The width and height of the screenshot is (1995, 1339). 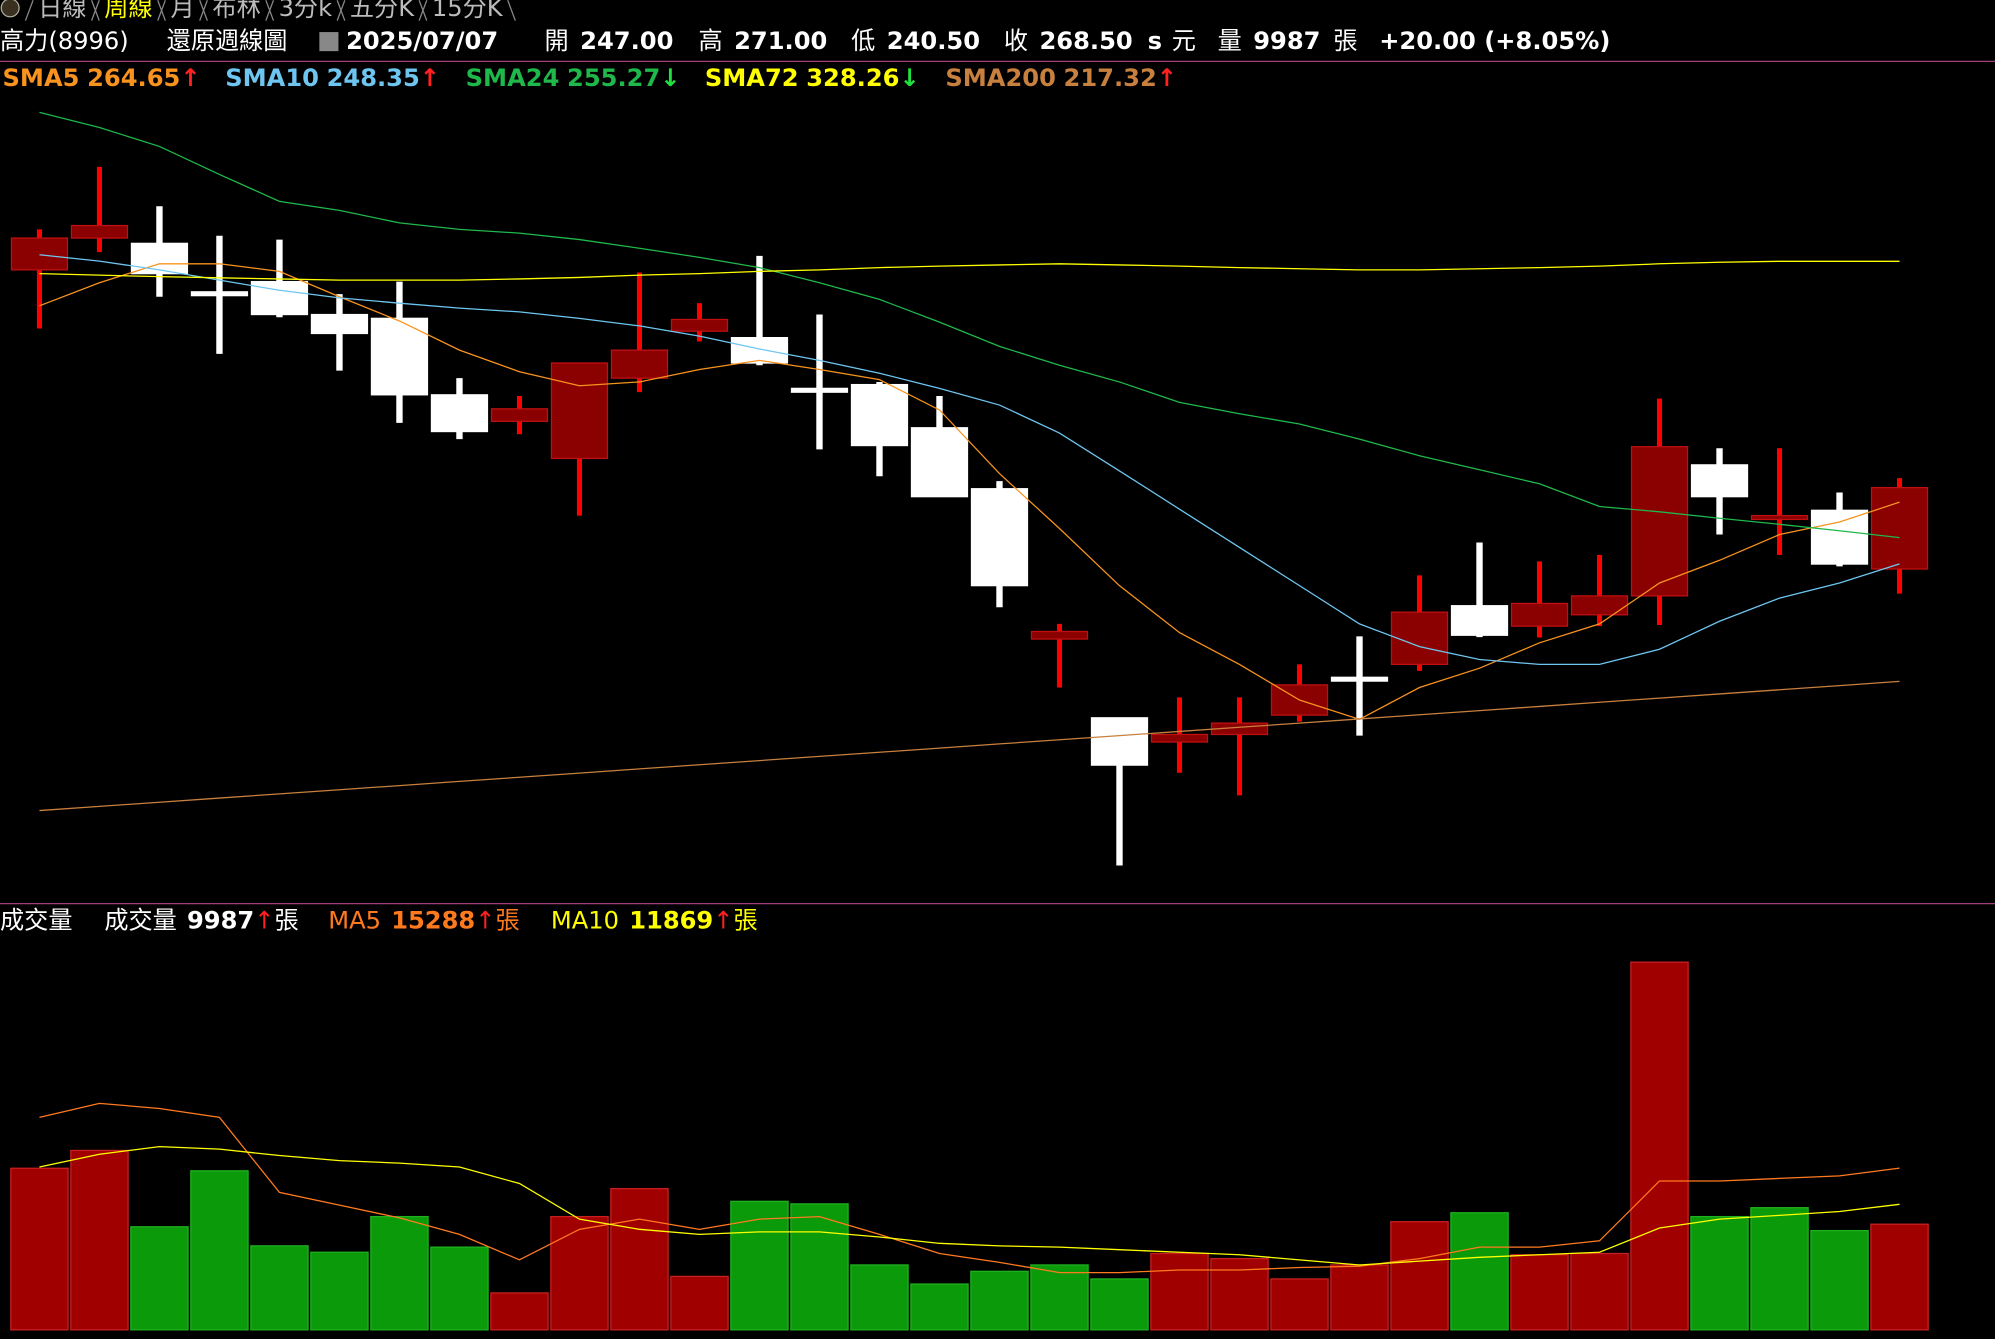 What do you see at coordinates (1286, 41) in the screenshot?
I see `volume: 9987` at bounding box center [1286, 41].